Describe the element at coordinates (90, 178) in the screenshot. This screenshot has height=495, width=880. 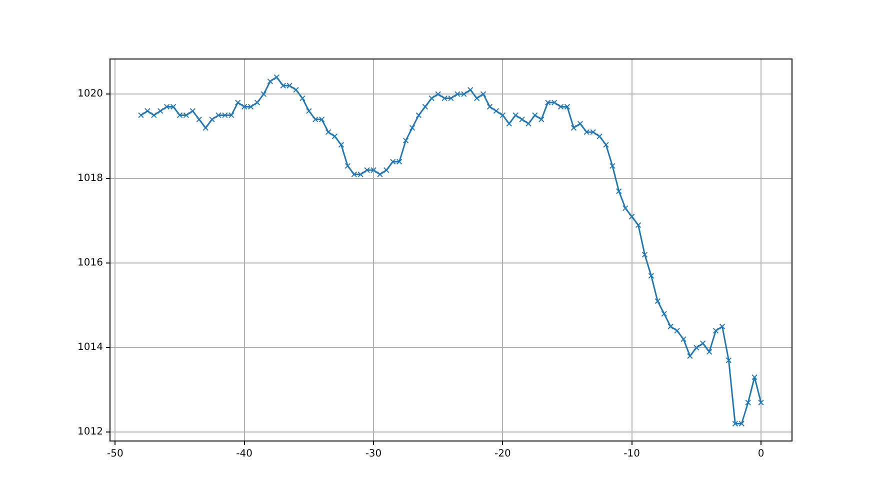
I see `y-tick-label: 1018` at that location.